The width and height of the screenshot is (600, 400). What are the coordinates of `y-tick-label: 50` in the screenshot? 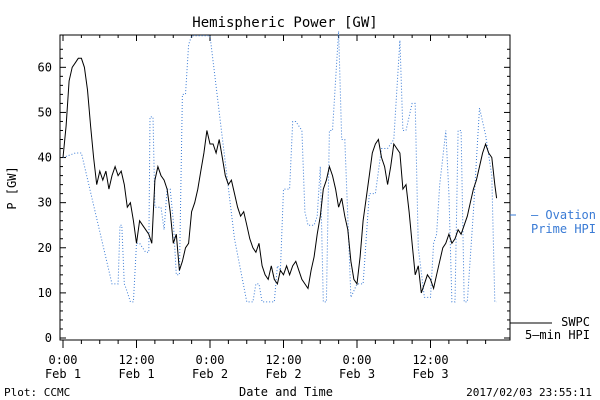 It's located at (45, 112).